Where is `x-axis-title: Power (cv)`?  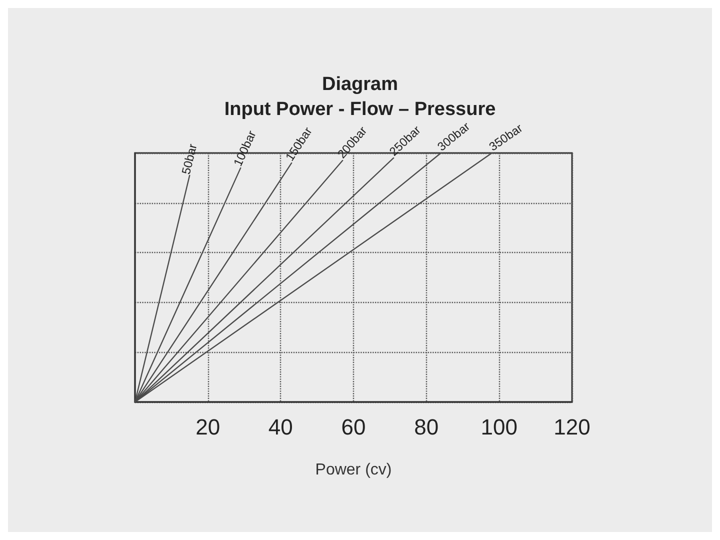
x-axis-title: Power (cv) is located at coordinates (353, 470).